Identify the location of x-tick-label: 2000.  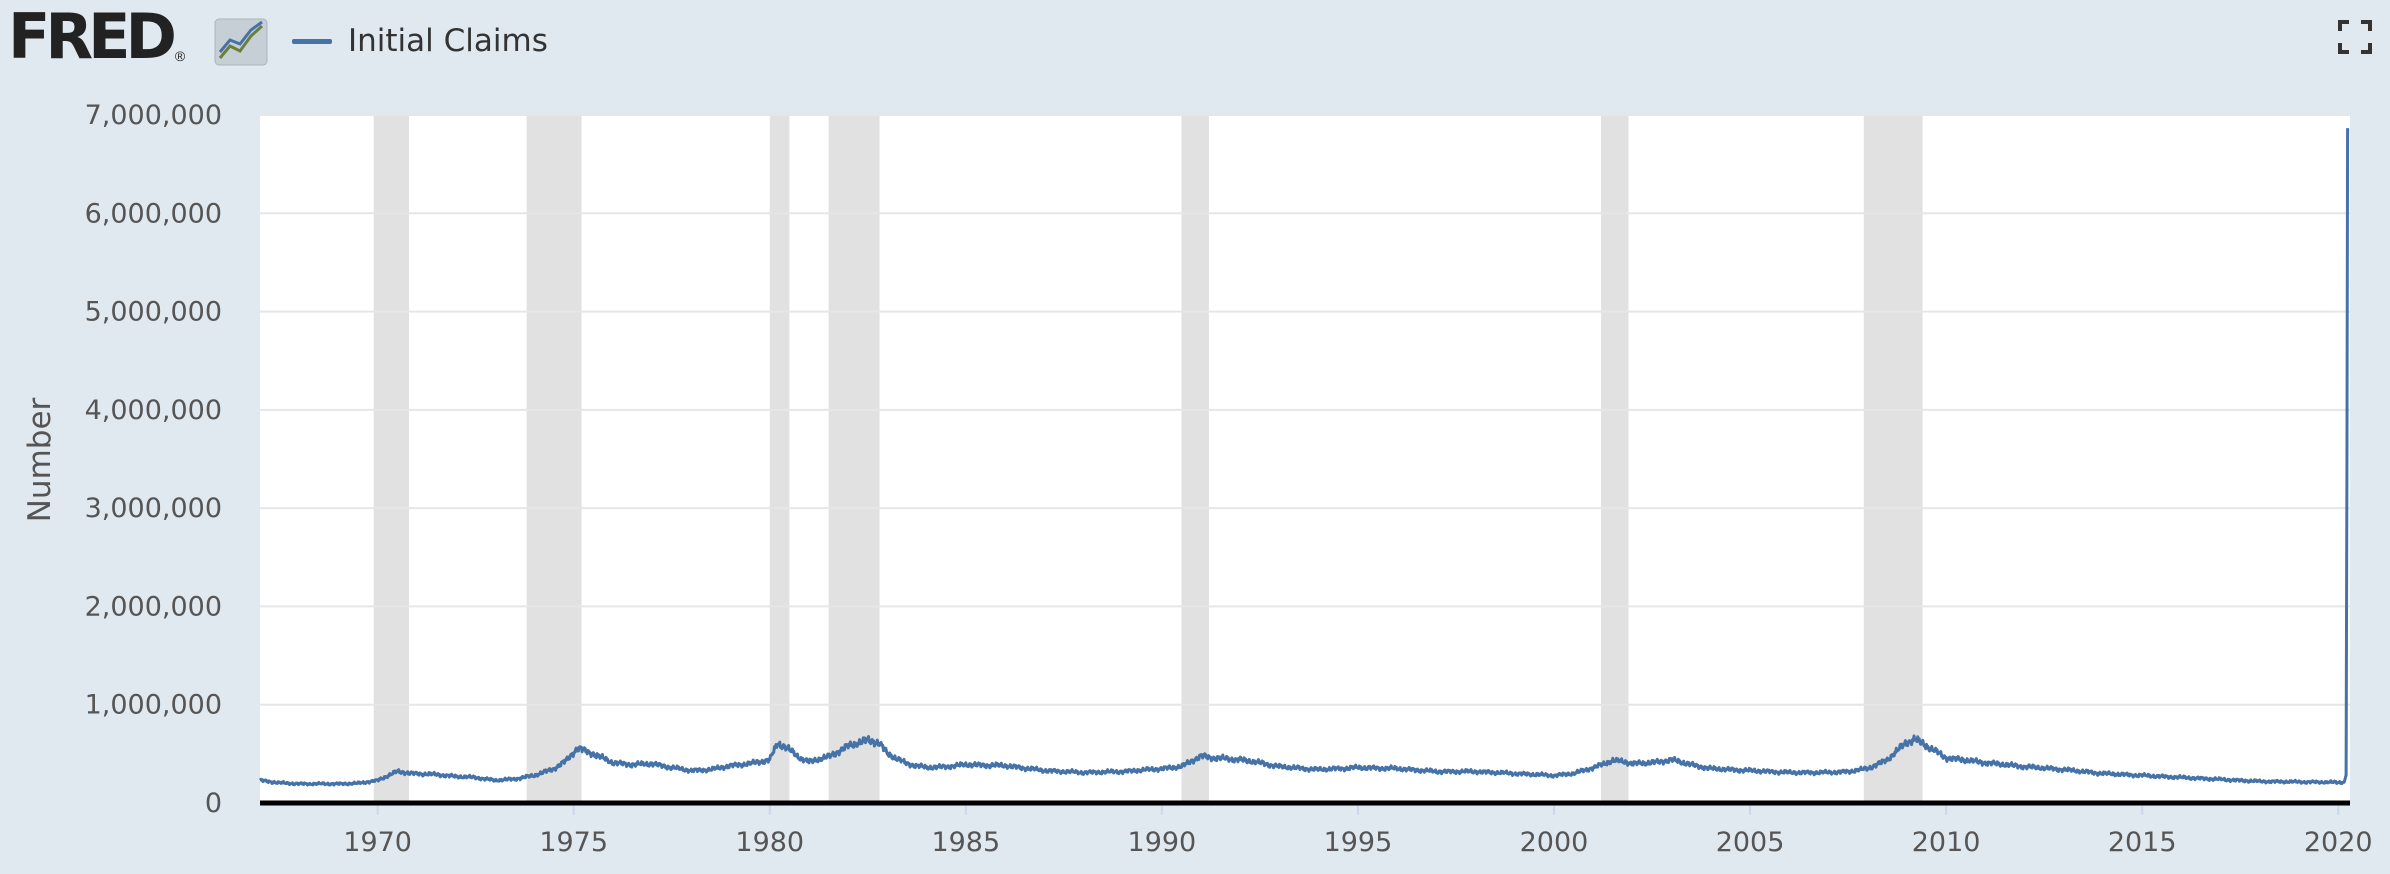
(1554, 842).